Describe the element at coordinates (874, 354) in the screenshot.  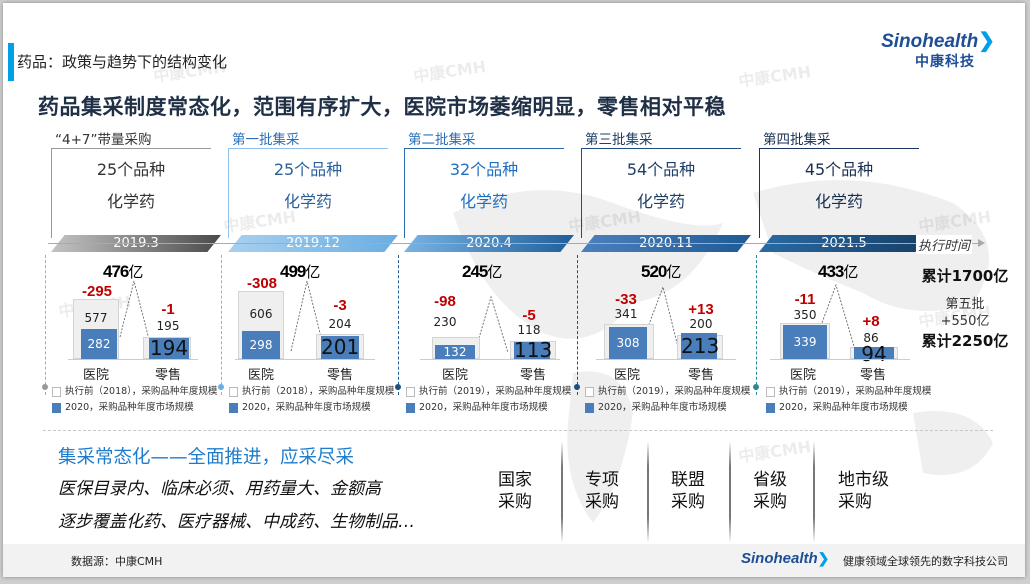
I see `retail-bar-now: 94` at that location.